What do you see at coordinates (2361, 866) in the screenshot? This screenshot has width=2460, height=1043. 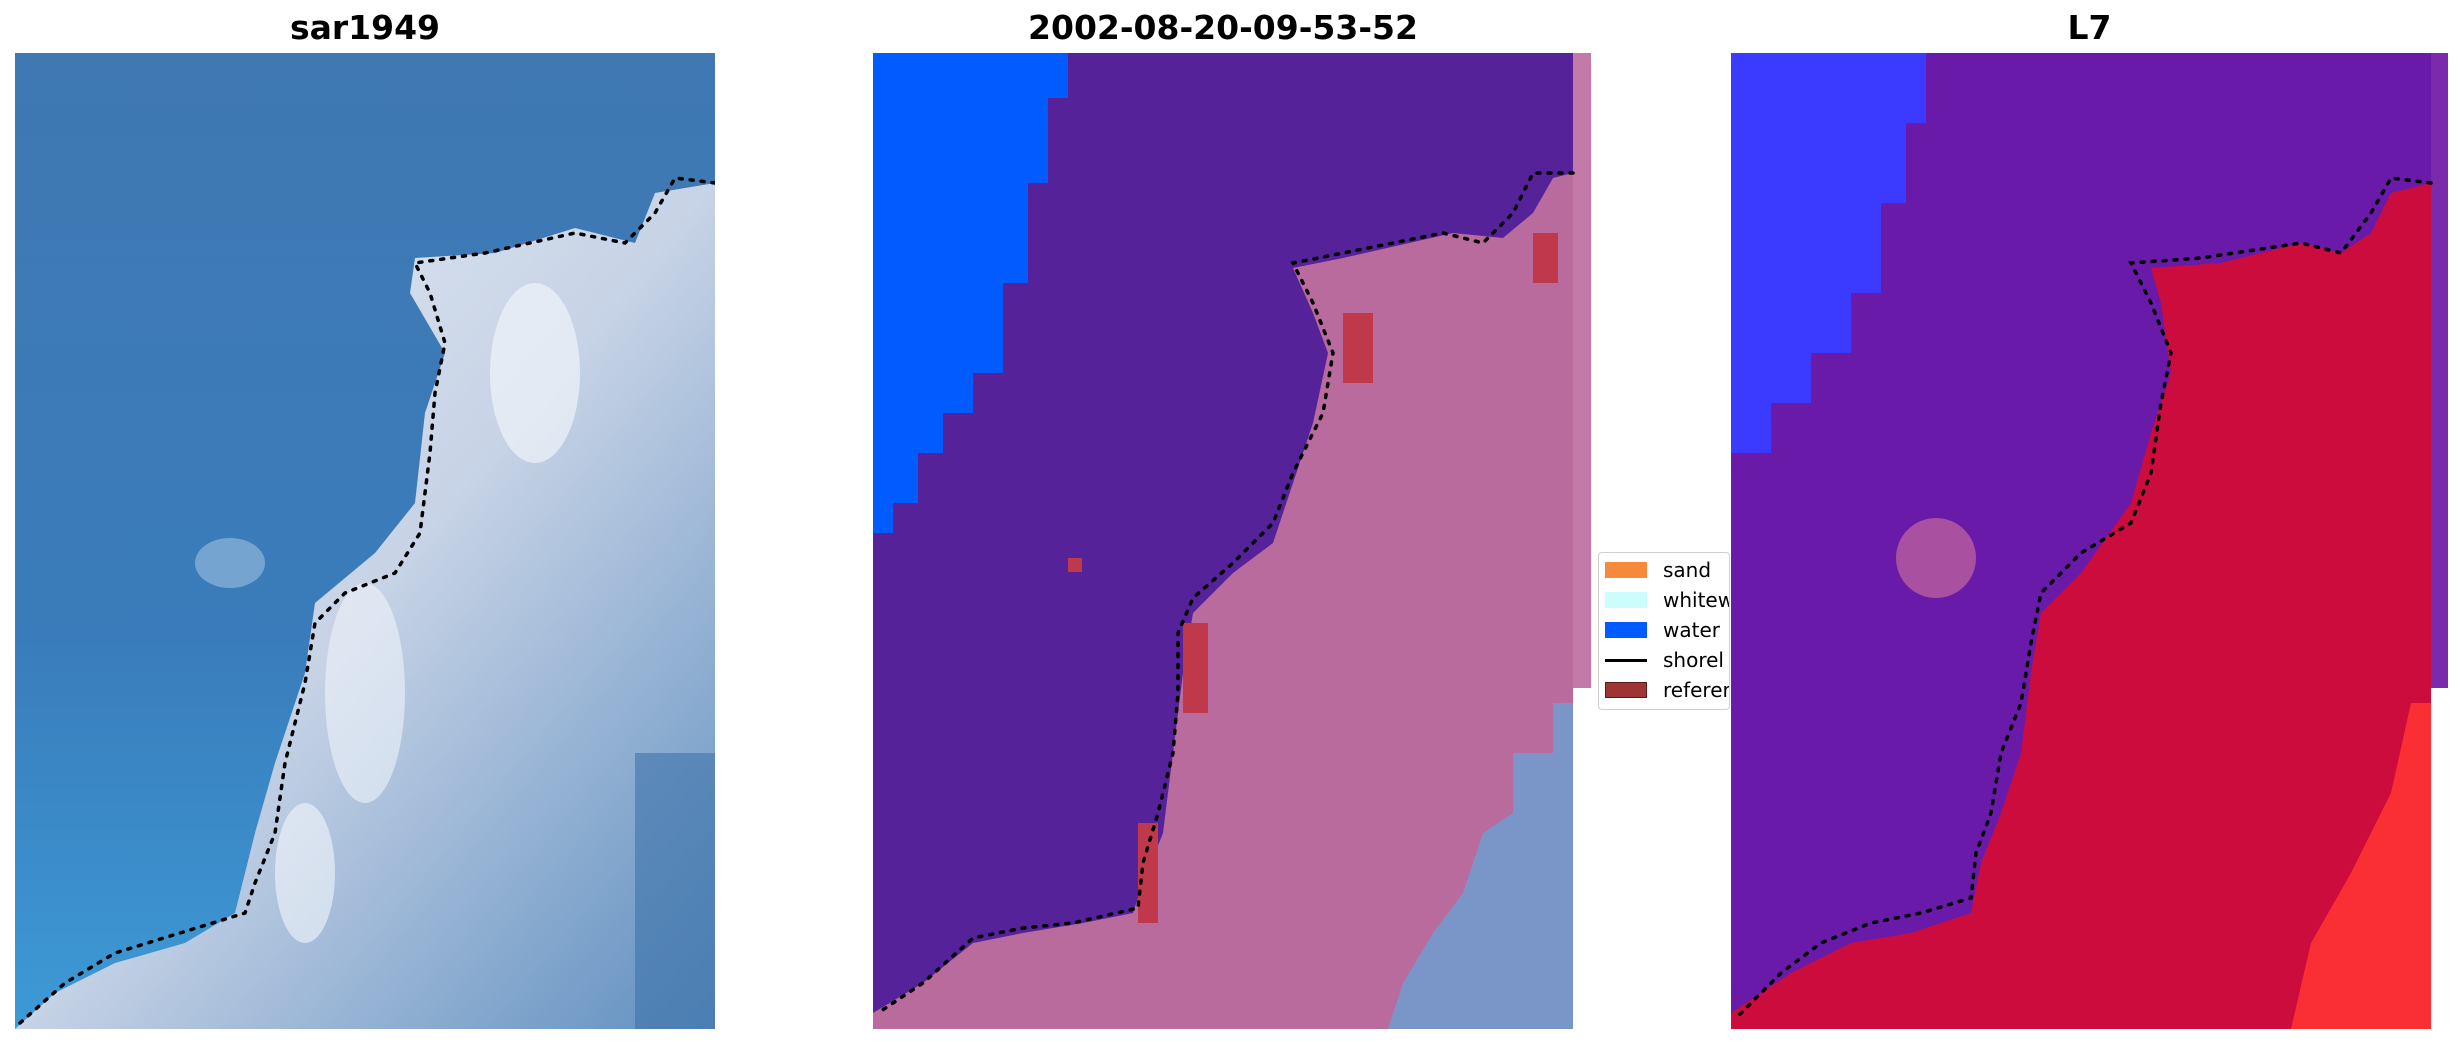 I see `l7-bright-red` at bounding box center [2361, 866].